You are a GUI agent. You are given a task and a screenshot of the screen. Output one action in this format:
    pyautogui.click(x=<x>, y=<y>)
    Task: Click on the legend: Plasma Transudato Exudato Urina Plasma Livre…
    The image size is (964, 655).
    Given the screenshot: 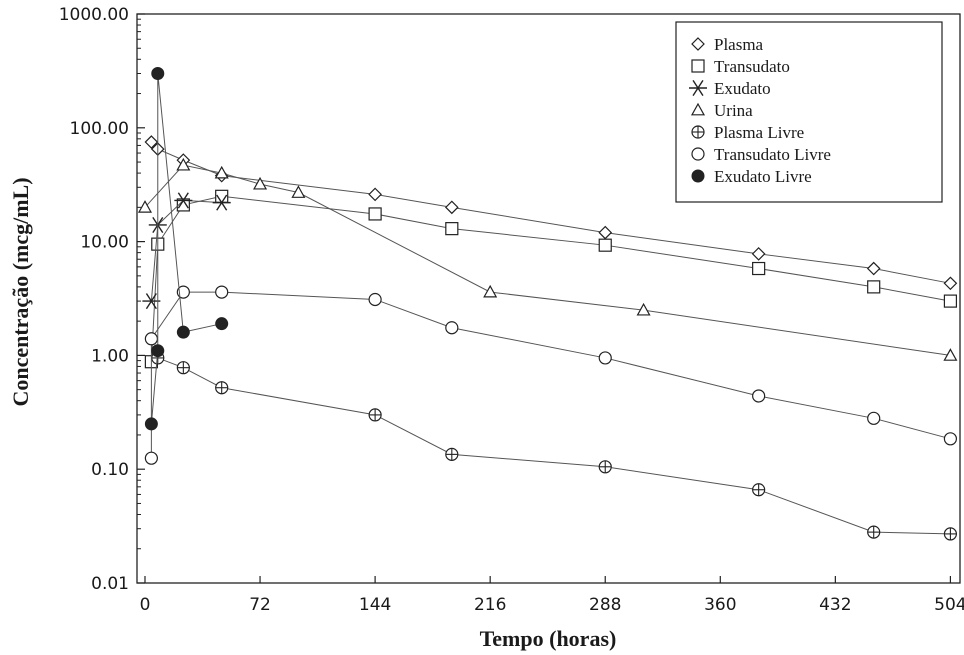 What is the action you would take?
    pyautogui.click(x=809, y=112)
    